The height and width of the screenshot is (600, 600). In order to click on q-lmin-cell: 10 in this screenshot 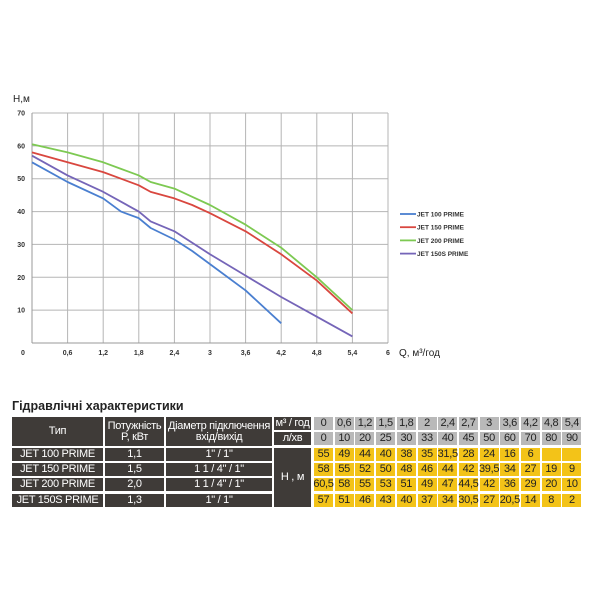, I will do `click(344, 438)`.